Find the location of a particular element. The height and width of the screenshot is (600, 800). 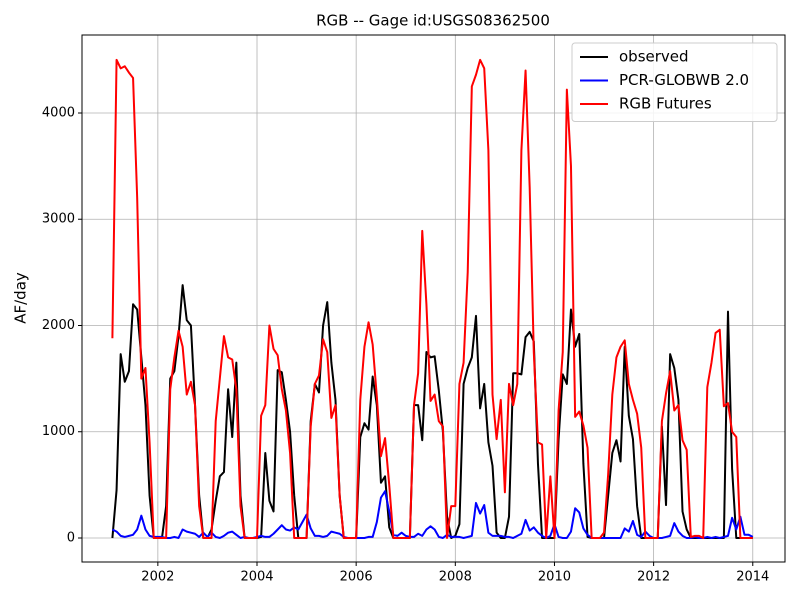

y-tick-label: 4000 is located at coordinates (58, 112).